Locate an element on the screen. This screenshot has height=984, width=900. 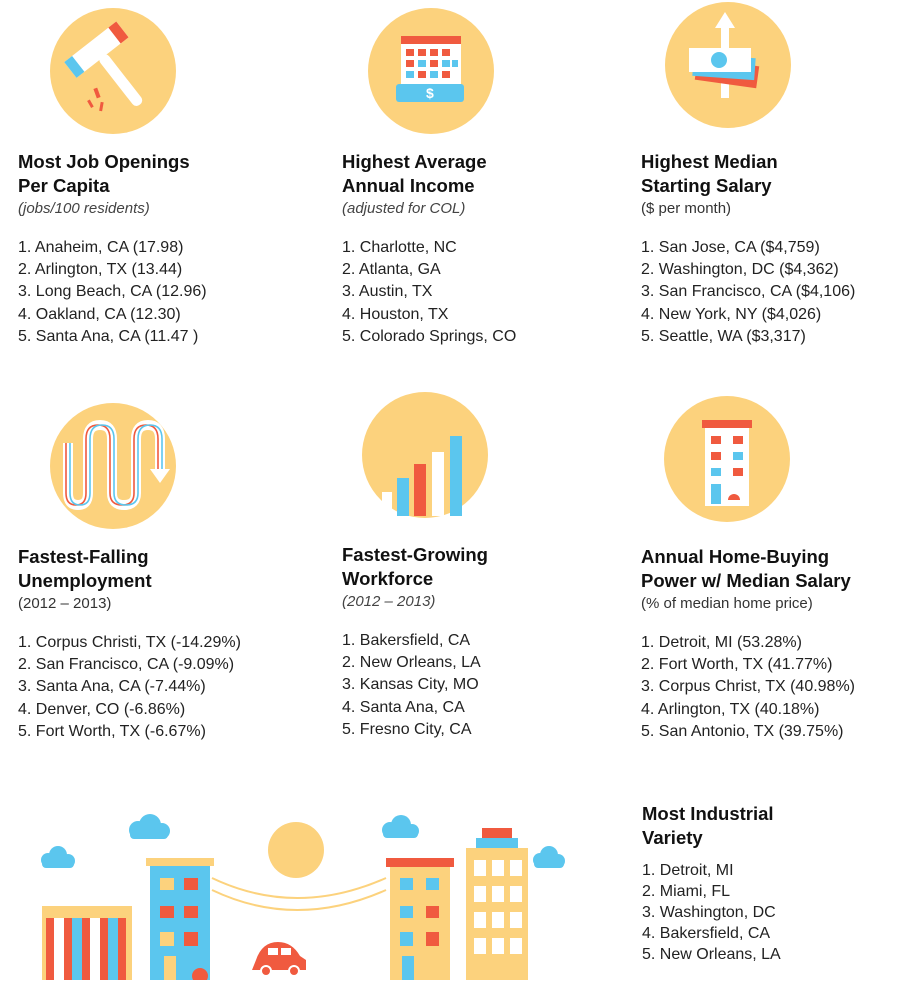
card-title: Most Job Openings Per Capita is located at coordinates (104, 173).